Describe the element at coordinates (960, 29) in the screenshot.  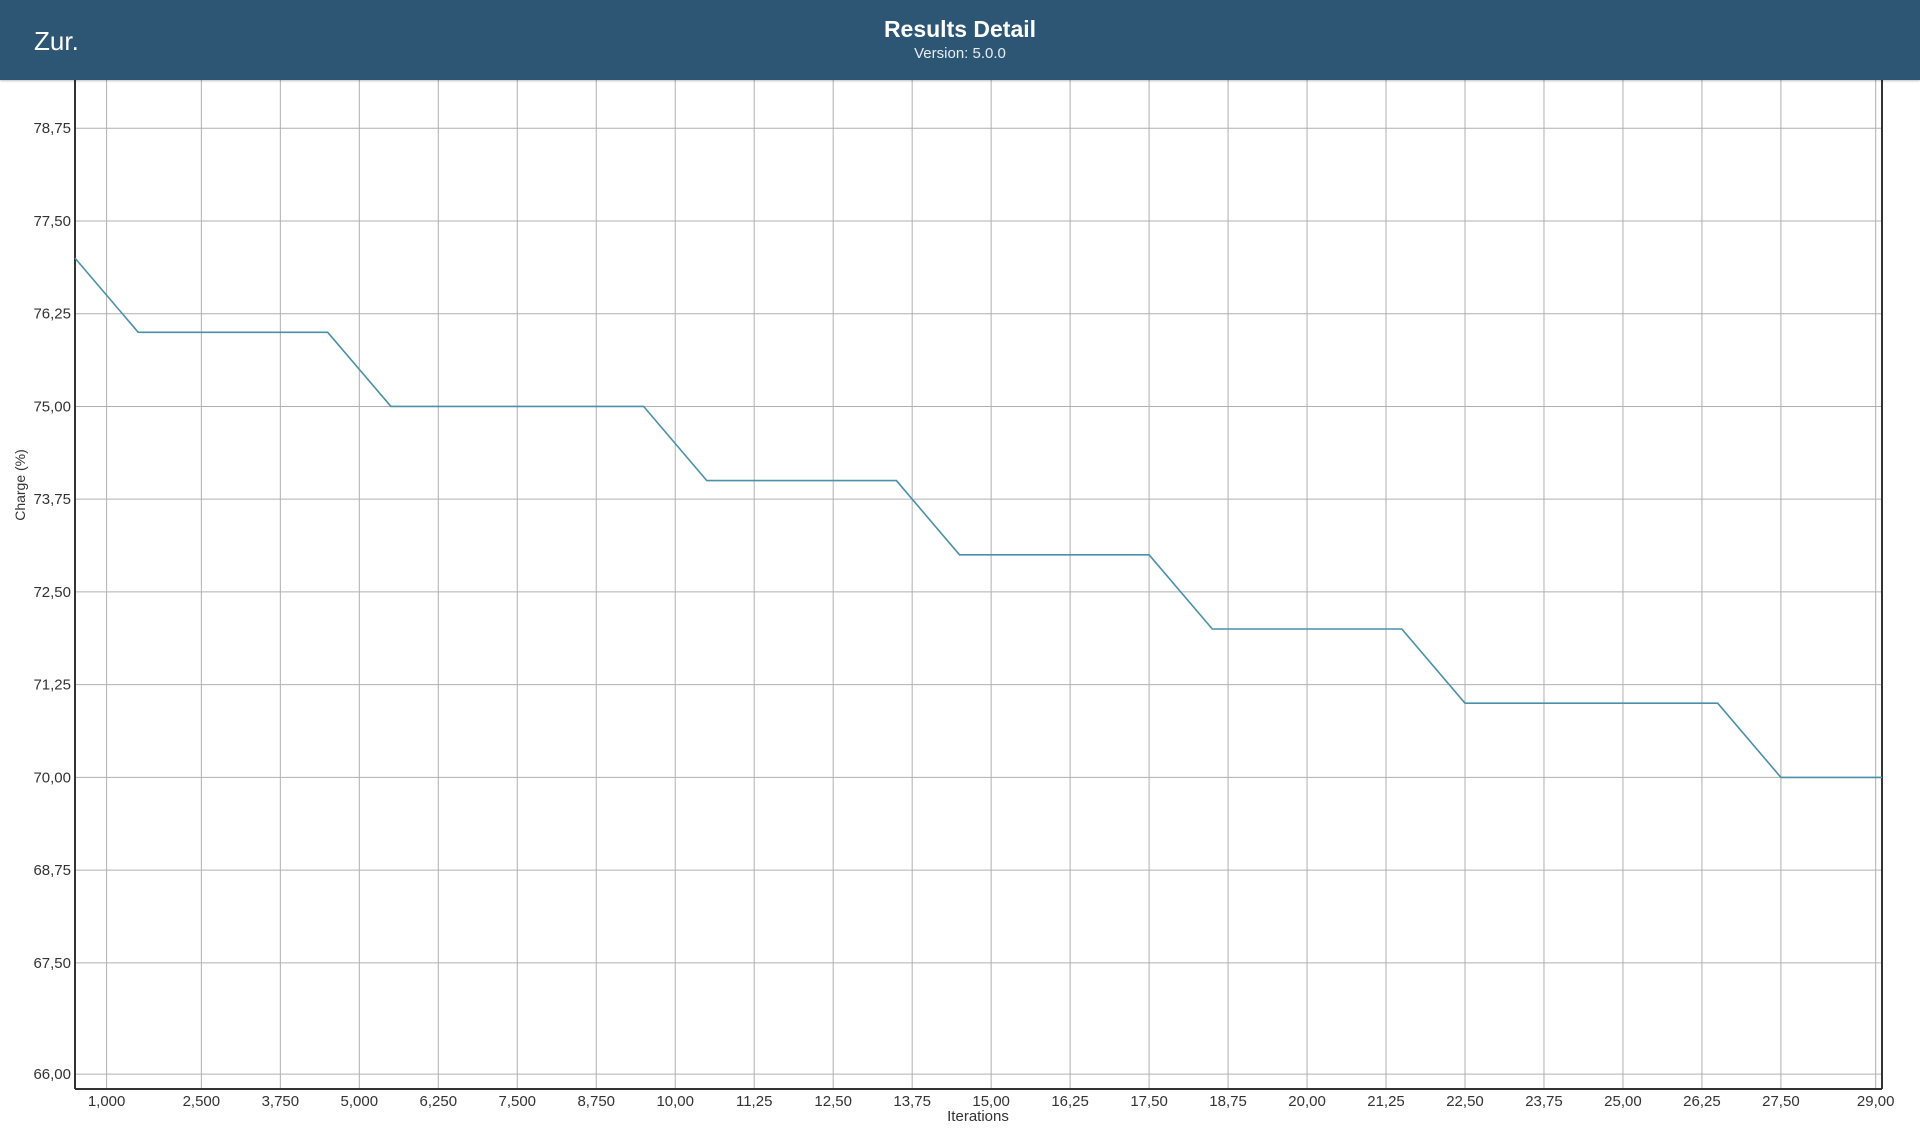
I see `page-title: Results Detail` at that location.